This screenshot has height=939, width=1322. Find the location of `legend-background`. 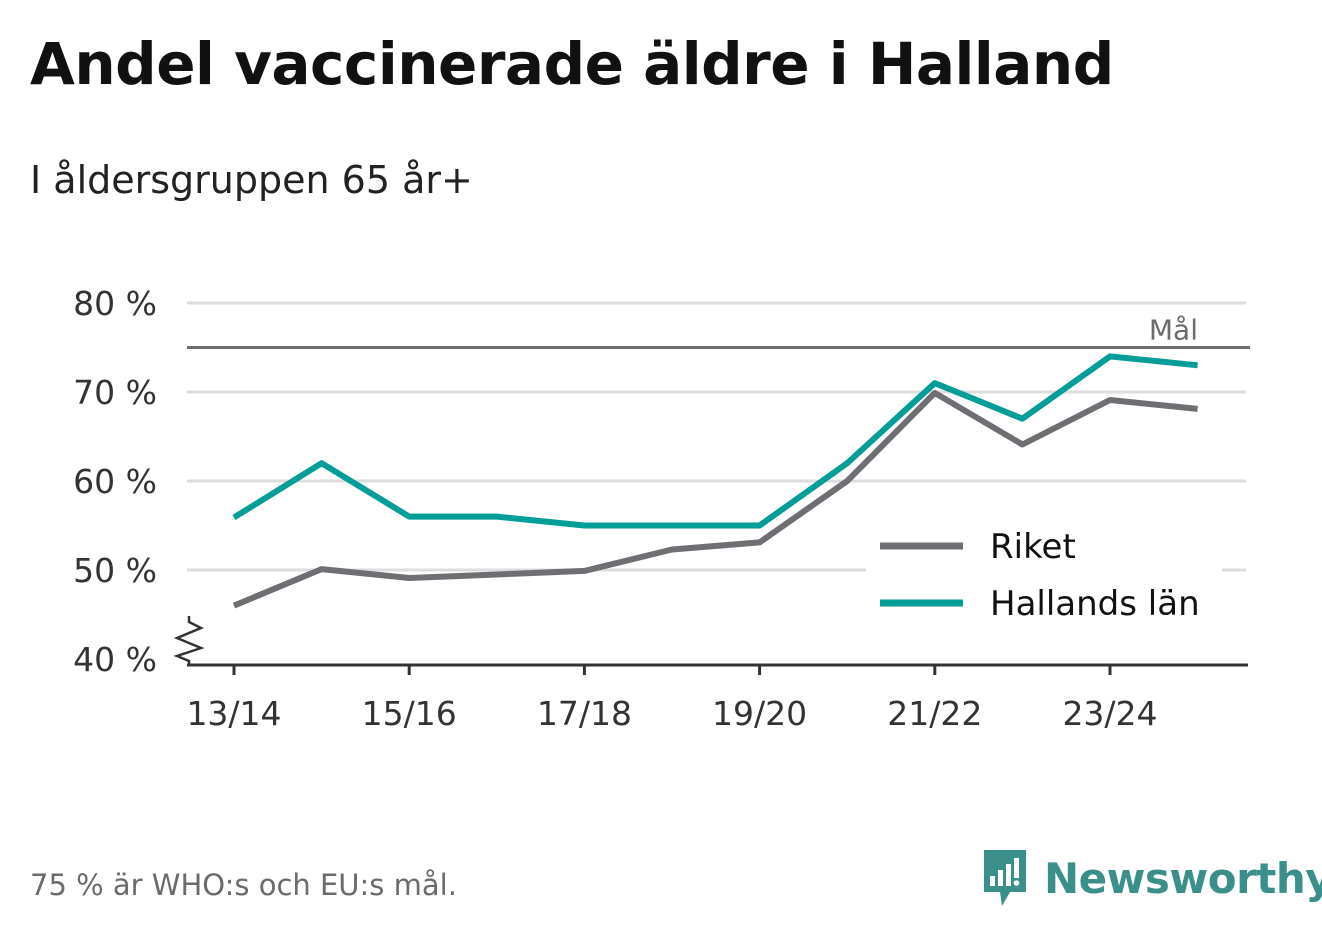

legend-background is located at coordinates (1044, 576).